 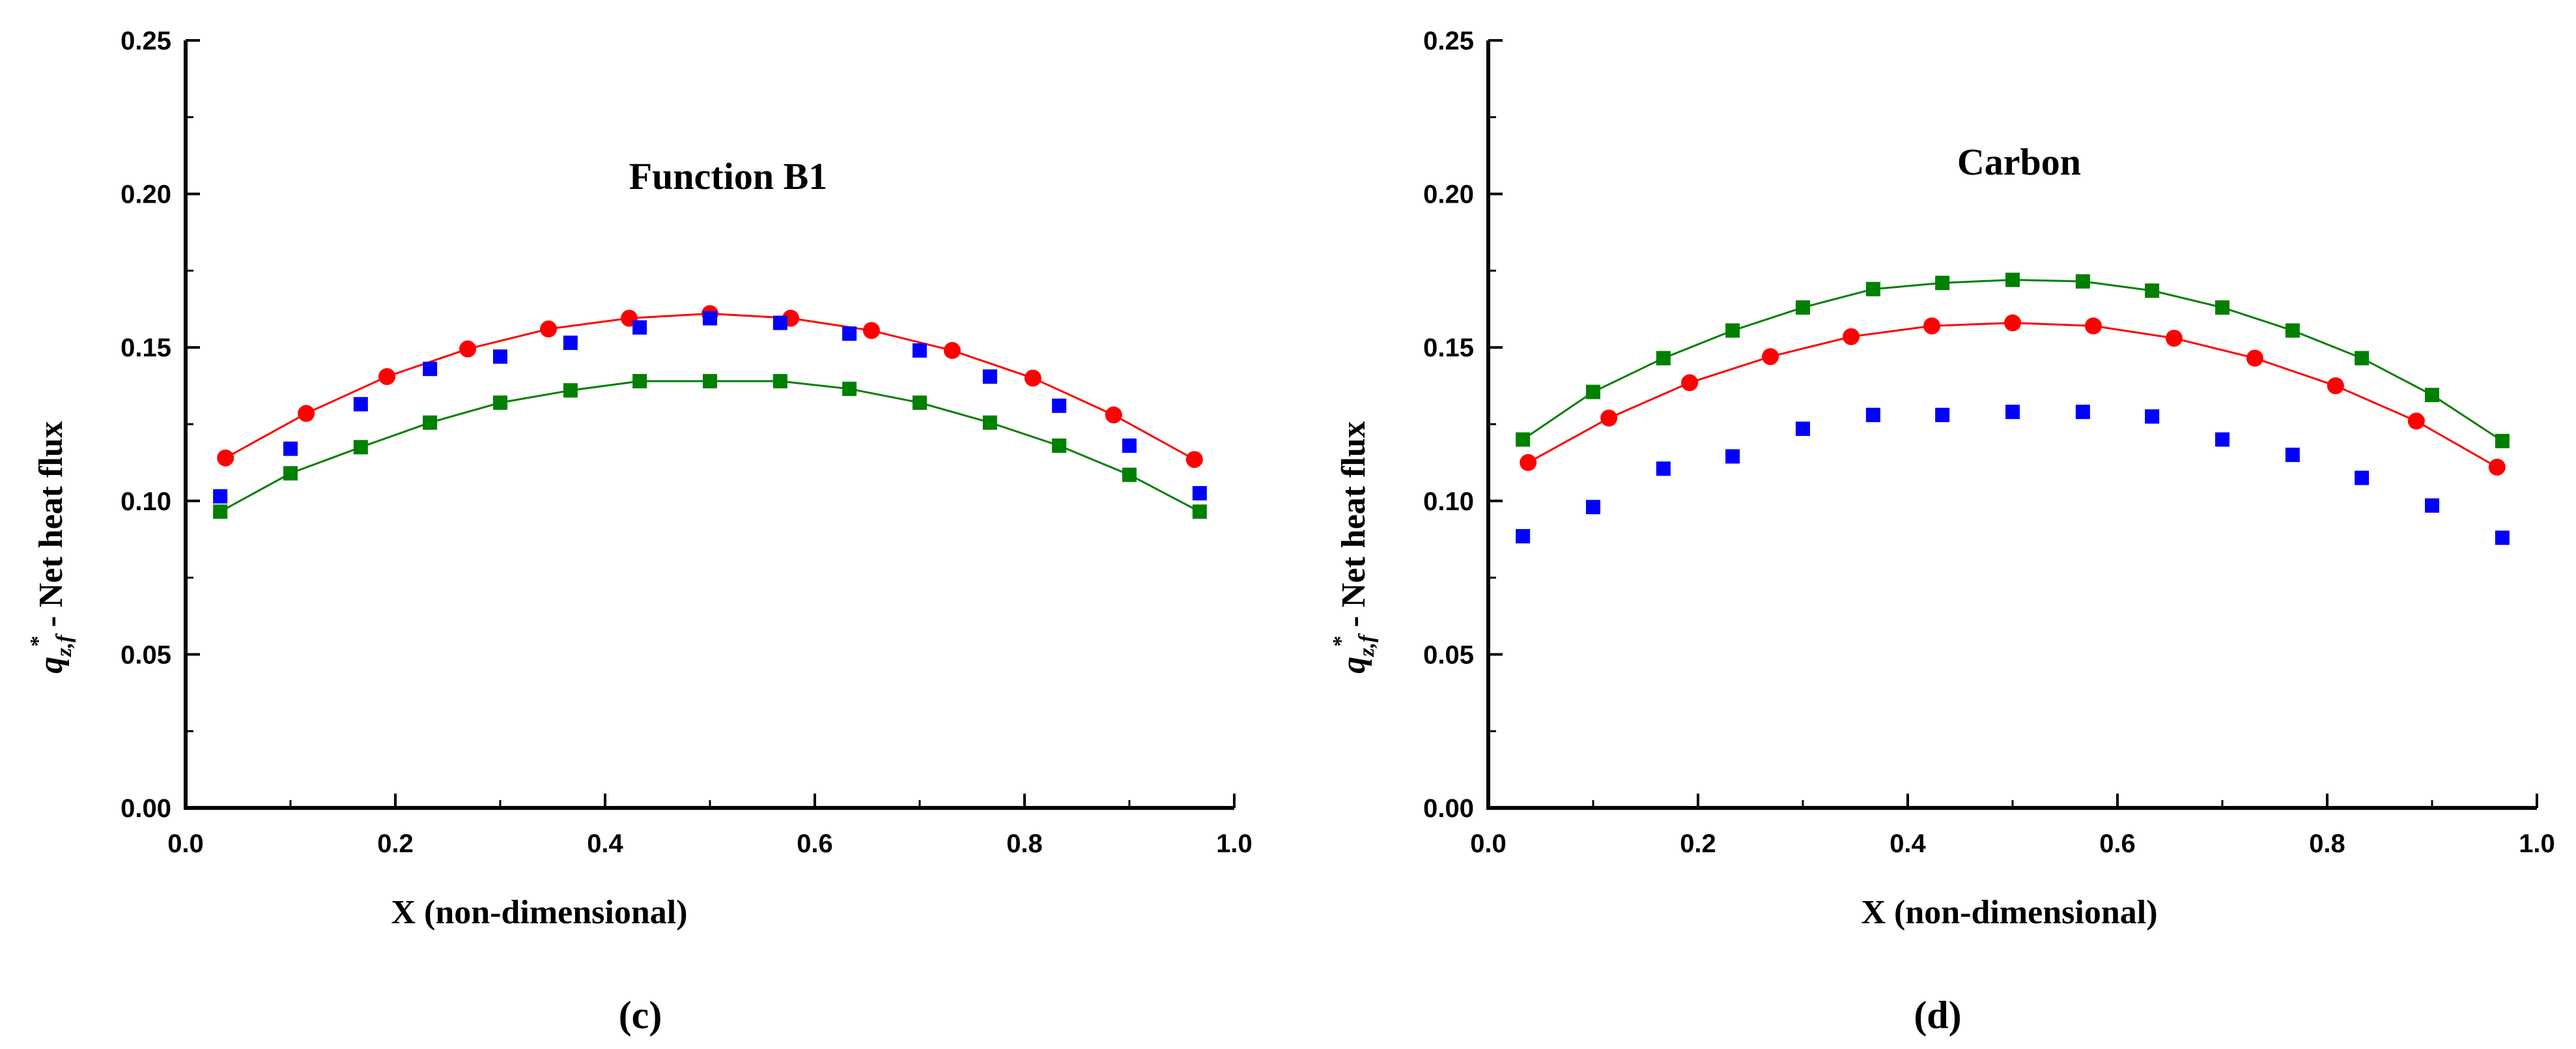 I want to click on panel-label: (c), so click(x=640, y=1015).